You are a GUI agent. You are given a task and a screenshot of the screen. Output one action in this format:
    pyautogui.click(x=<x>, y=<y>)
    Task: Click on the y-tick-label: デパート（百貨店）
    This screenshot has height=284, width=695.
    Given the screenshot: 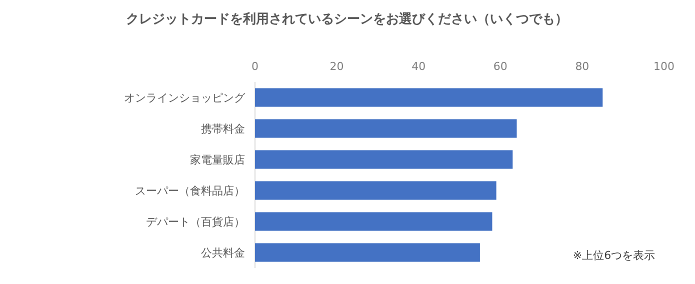 What is the action you would take?
    pyautogui.click(x=195, y=222)
    